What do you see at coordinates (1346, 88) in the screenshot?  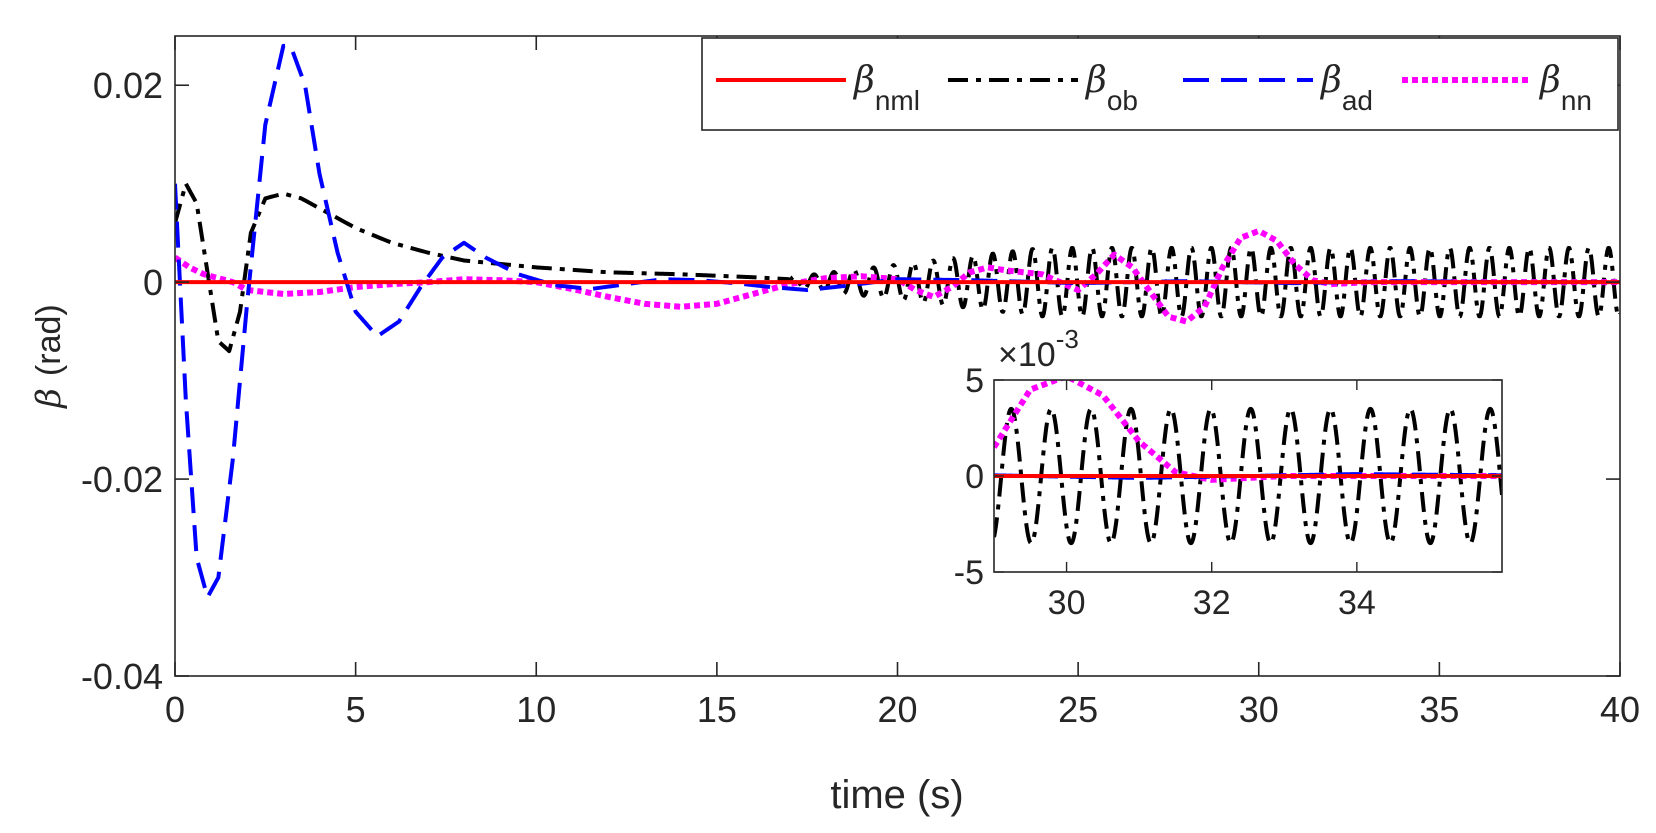 I see `legend-label-ad: βad` at bounding box center [1346, 88].